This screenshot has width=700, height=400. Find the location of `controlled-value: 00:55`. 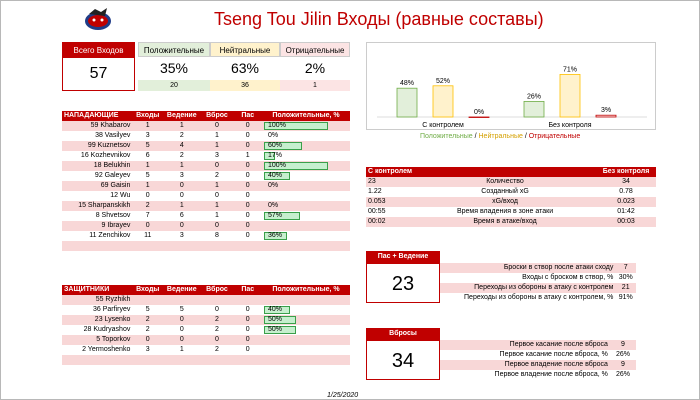

controlled-value: 00:55 is located at coordinates (390, 212).